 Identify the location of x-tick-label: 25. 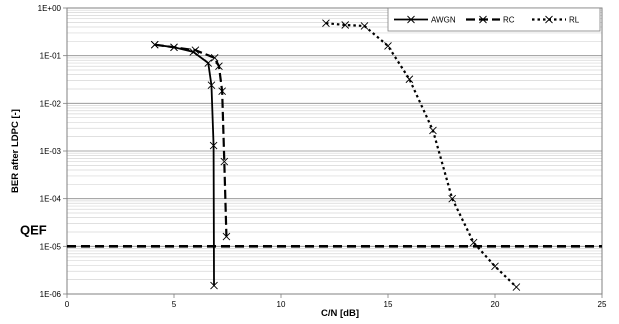
(602, 304).